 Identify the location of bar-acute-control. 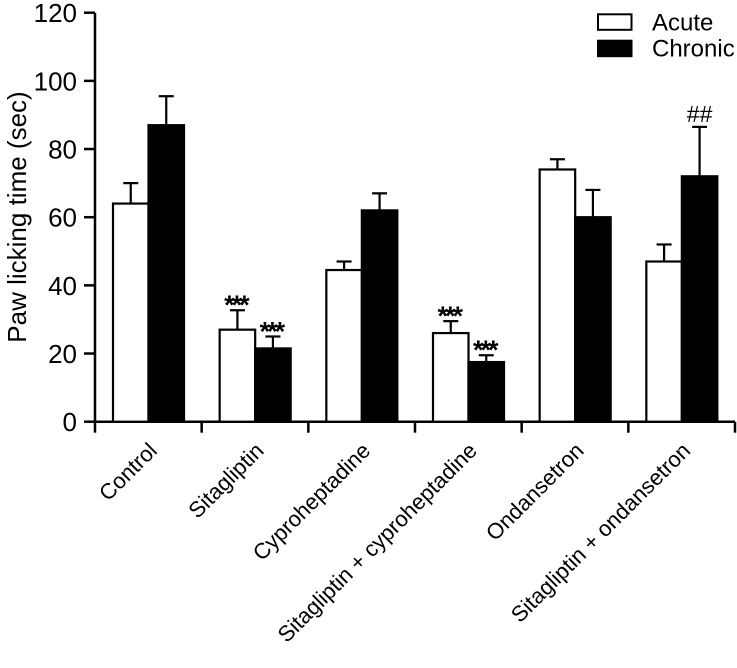
(130, 312).